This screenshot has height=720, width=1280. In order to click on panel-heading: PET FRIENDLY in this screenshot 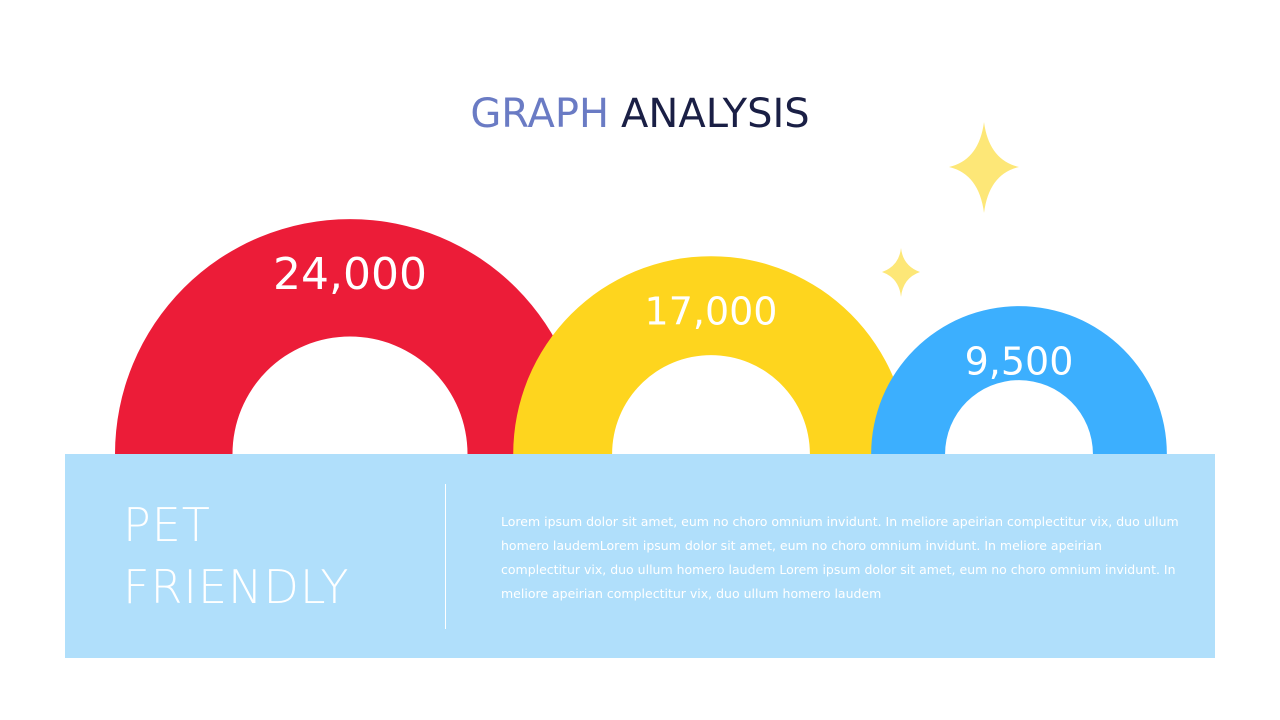, I will do `click(236, 556)`.